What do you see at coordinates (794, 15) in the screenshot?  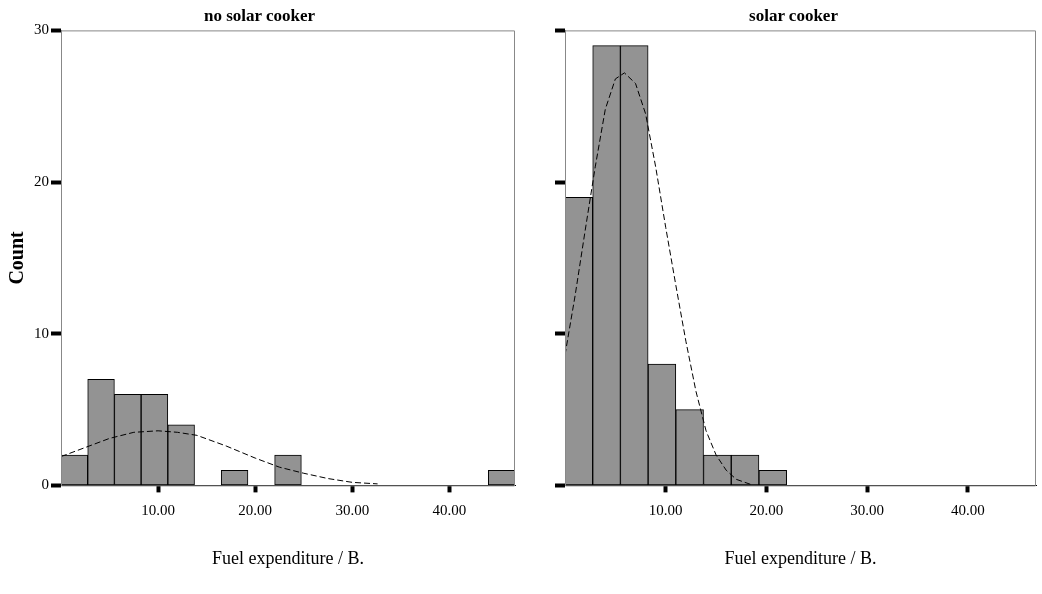 I see `chart-title: solar cooker` at bounding box center [794, 15].